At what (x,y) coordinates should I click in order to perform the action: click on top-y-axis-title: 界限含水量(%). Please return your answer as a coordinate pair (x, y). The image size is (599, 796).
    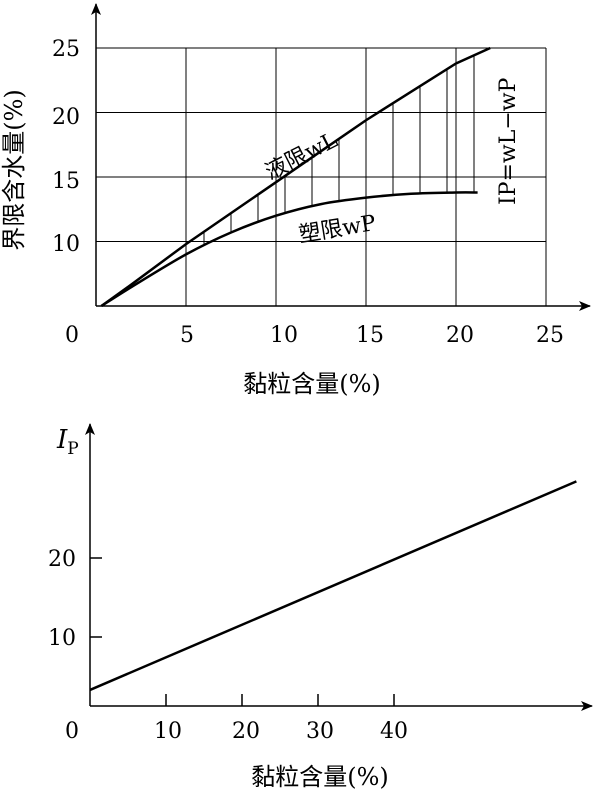
    Looking at the image, I should click on (14, 170).